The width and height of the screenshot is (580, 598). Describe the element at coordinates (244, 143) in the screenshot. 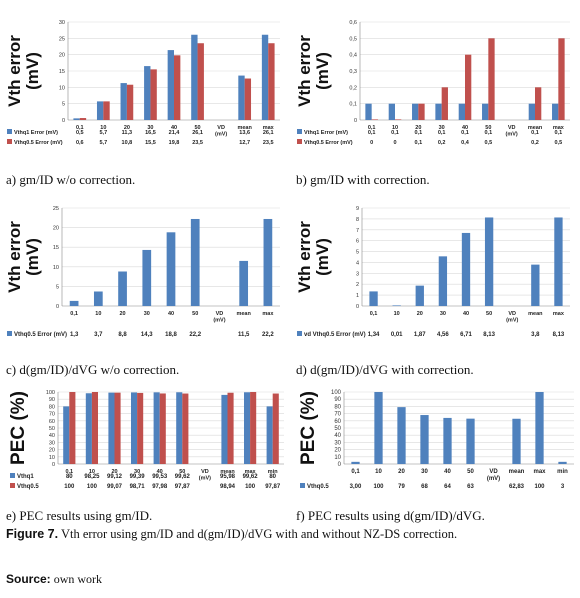

I see `data-label: 12,7` at that location.